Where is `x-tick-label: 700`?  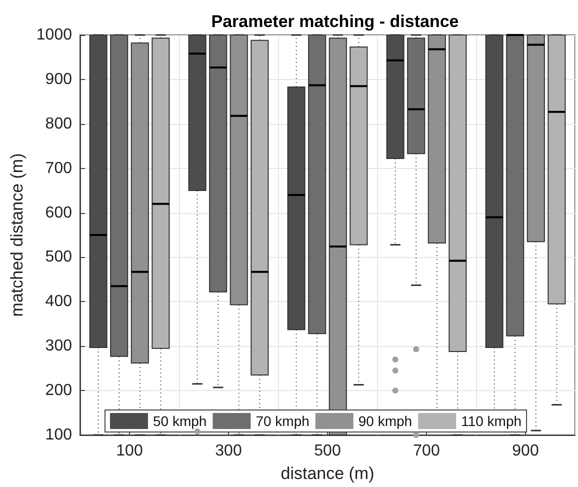 x-tick-label: 700 is located at coordinates (426, 451).